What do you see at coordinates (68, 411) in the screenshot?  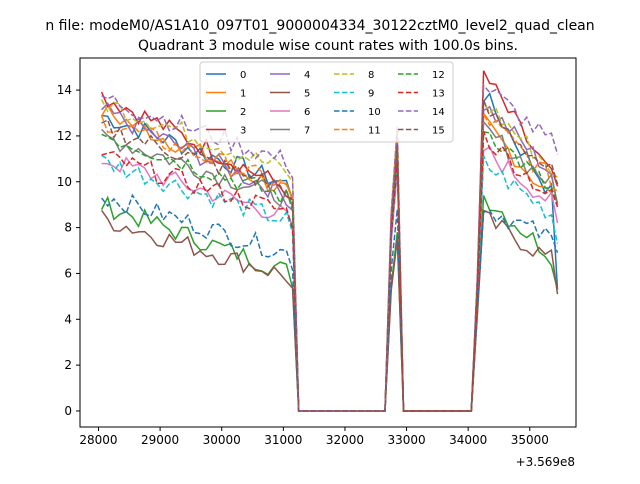 I see `y-tick-label: 0` at bounding box center [68, 411].